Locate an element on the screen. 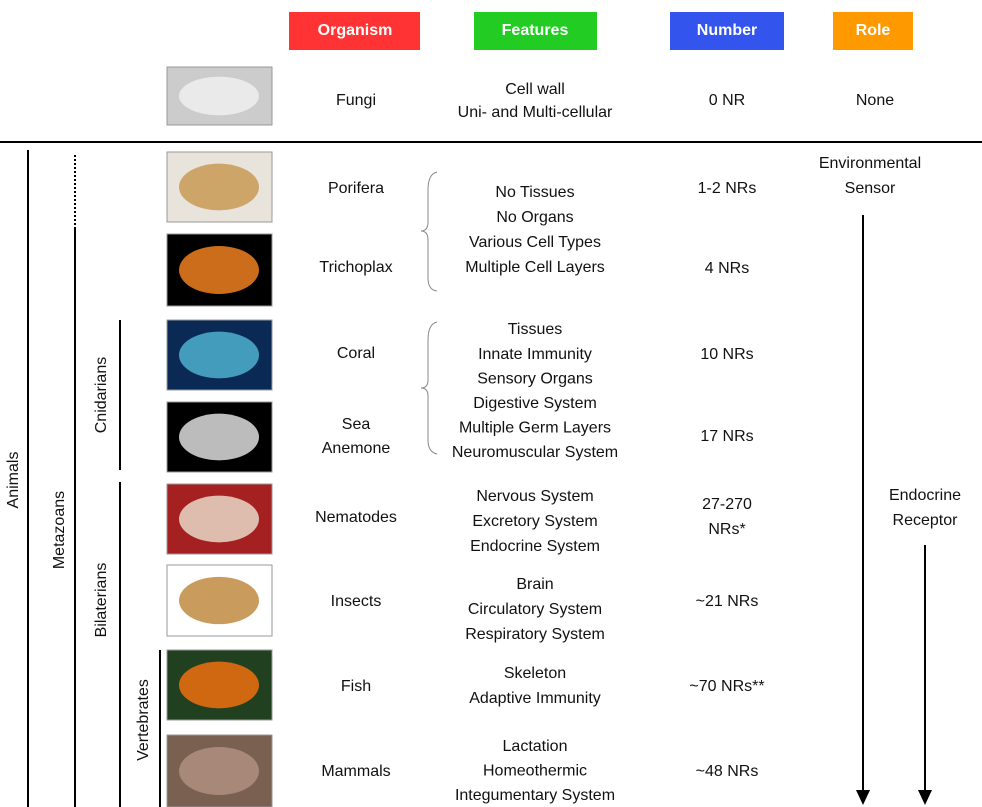 This screenshot has height=807, width=982. number-label: 0 NR is located at coordinates (727, 100).